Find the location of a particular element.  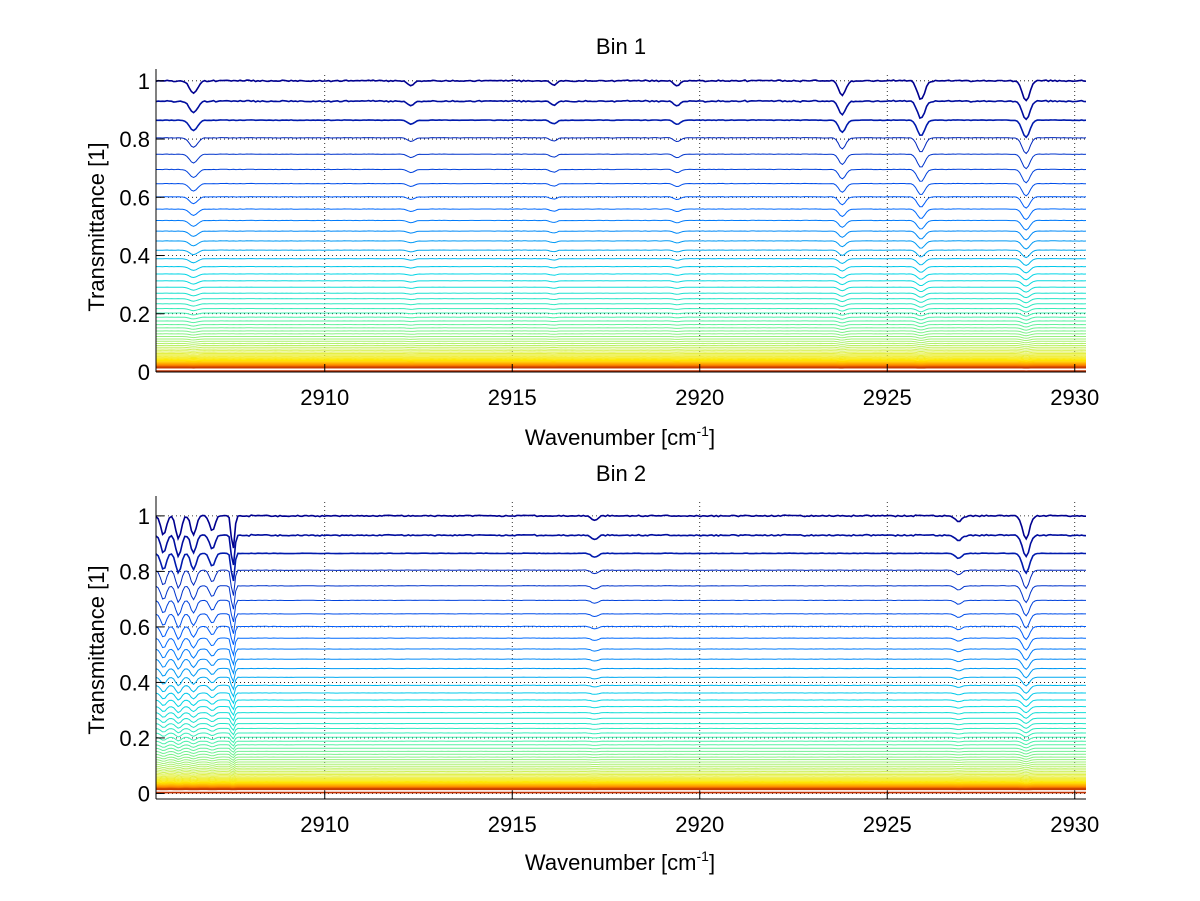

x-axis-label: Wavenumber [cm-1] is located at coordinates (620, 861).